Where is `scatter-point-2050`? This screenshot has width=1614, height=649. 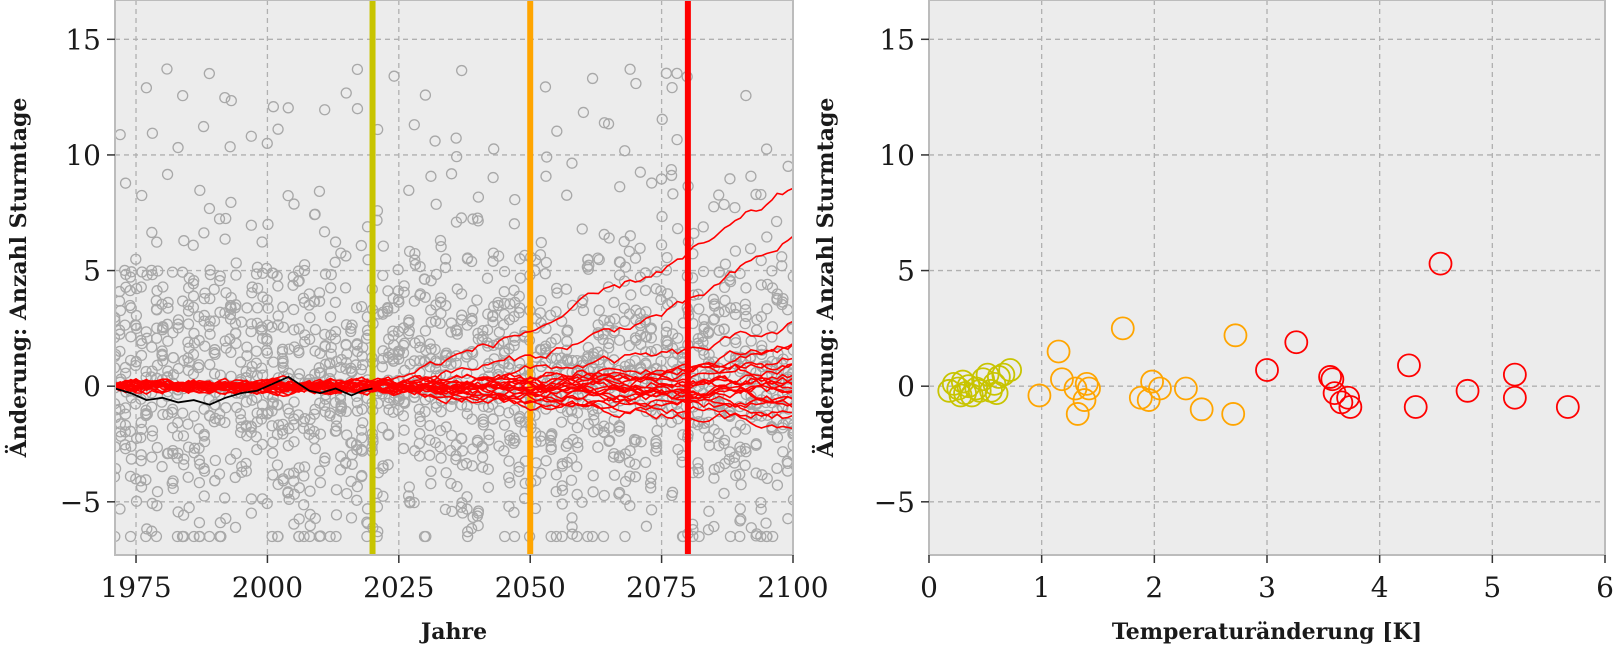
scatter-point-2050 is located at coordinates (1086, 383).